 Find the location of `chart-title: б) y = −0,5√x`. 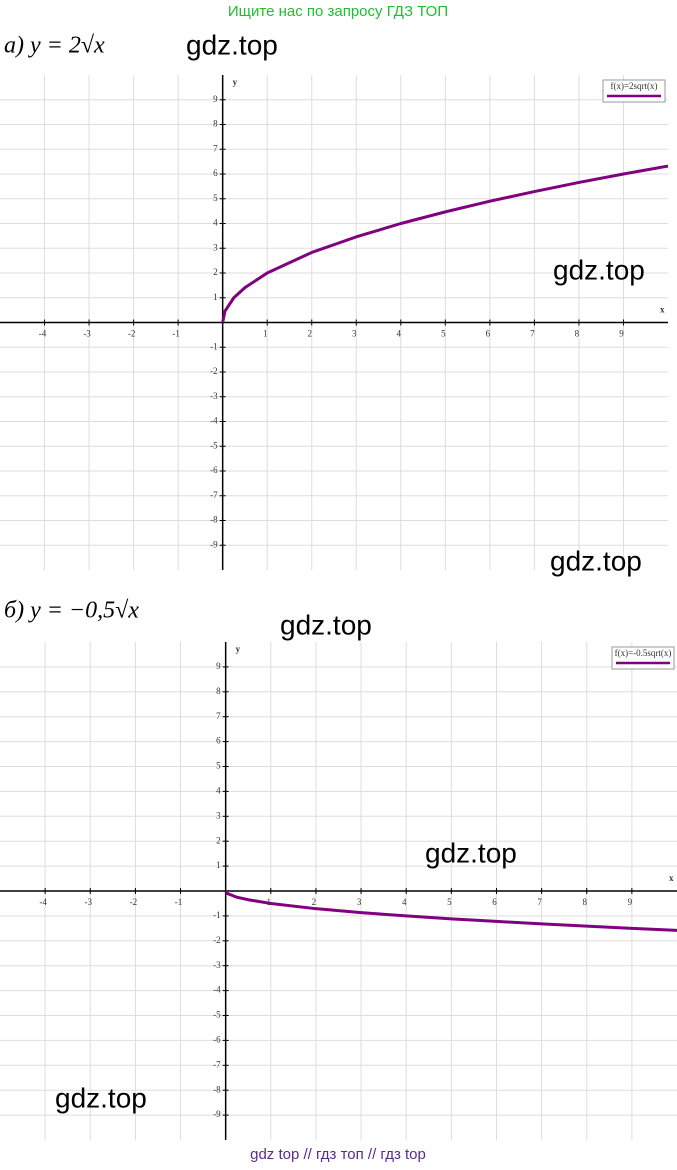

chart-title: б) y = −0,5√x is located at coordinates (71, 611).